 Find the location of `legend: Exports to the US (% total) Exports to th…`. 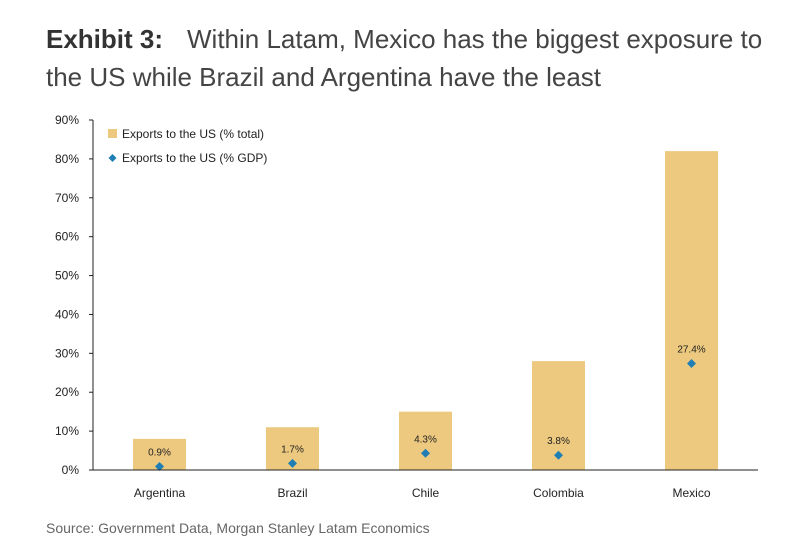

legend: Exports to the US (% total) Exports to th… is located at coordinates (187, 146).